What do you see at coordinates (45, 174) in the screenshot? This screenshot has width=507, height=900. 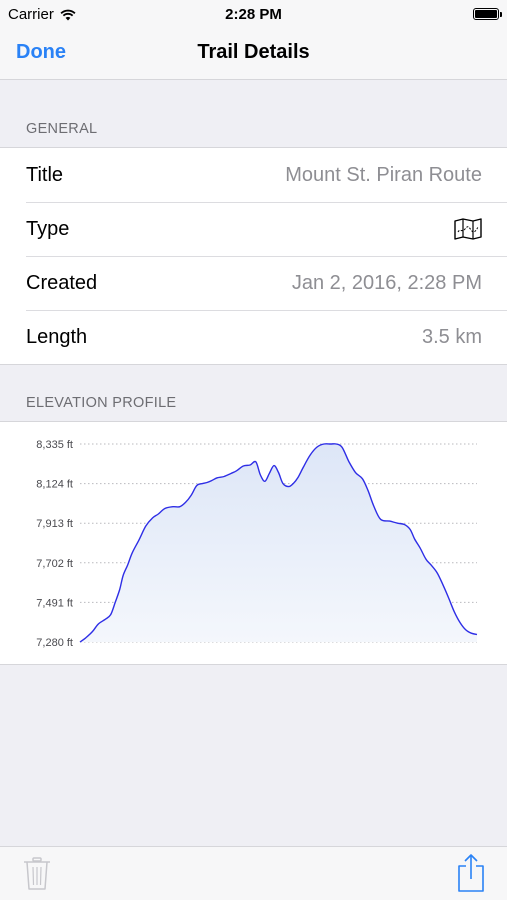 I see `row-title-label: Title` at bounding box center [45, 174].